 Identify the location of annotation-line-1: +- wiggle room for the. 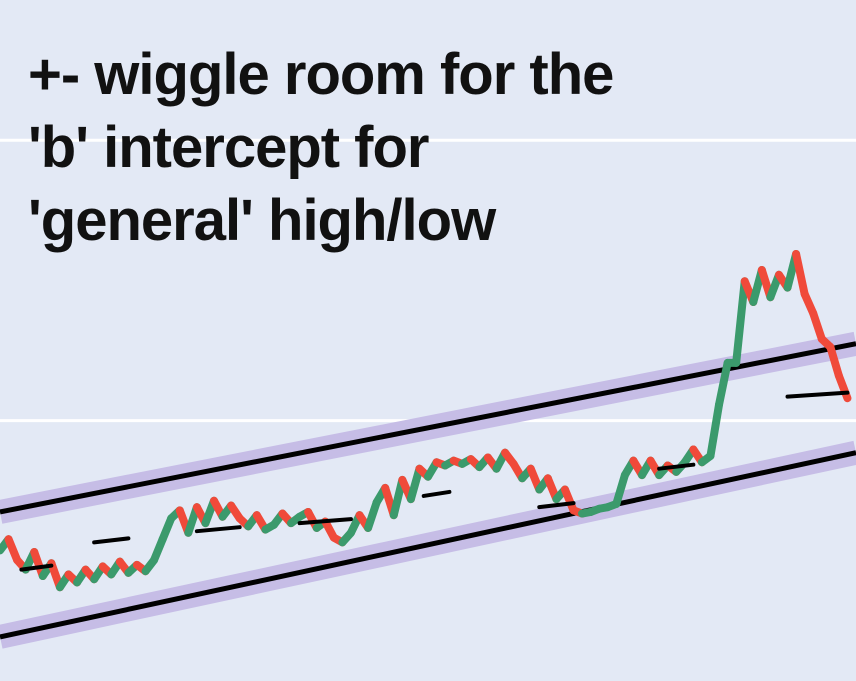
(321, 74).